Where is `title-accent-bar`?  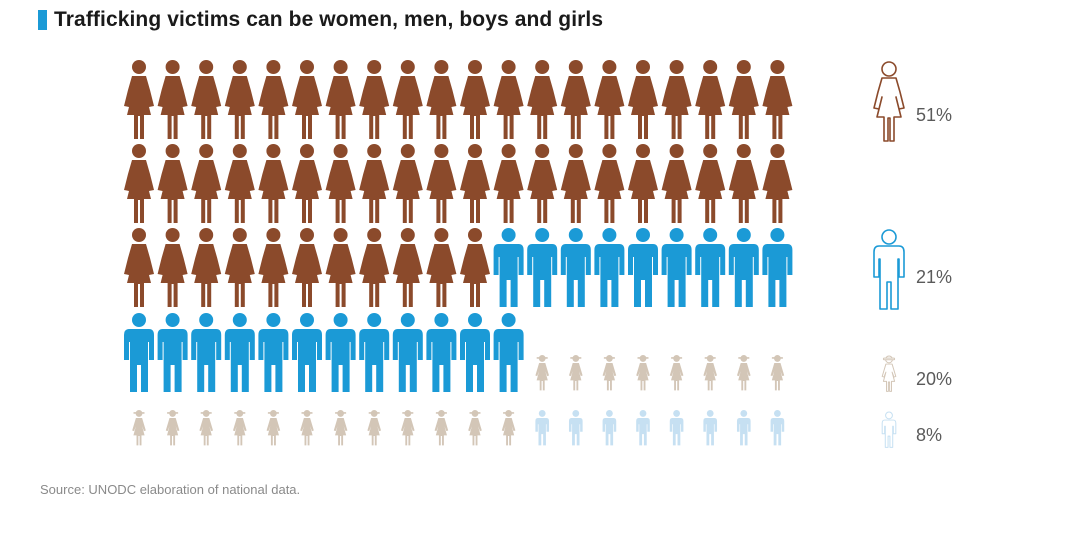 title-accent-bar is located at coordinates (42, 20).